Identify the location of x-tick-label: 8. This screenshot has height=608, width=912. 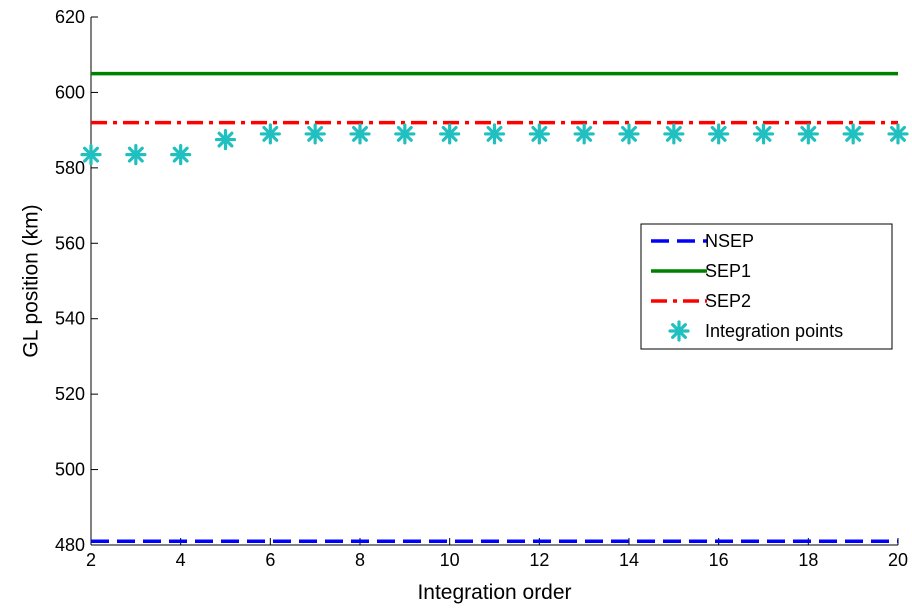
(360, 560).